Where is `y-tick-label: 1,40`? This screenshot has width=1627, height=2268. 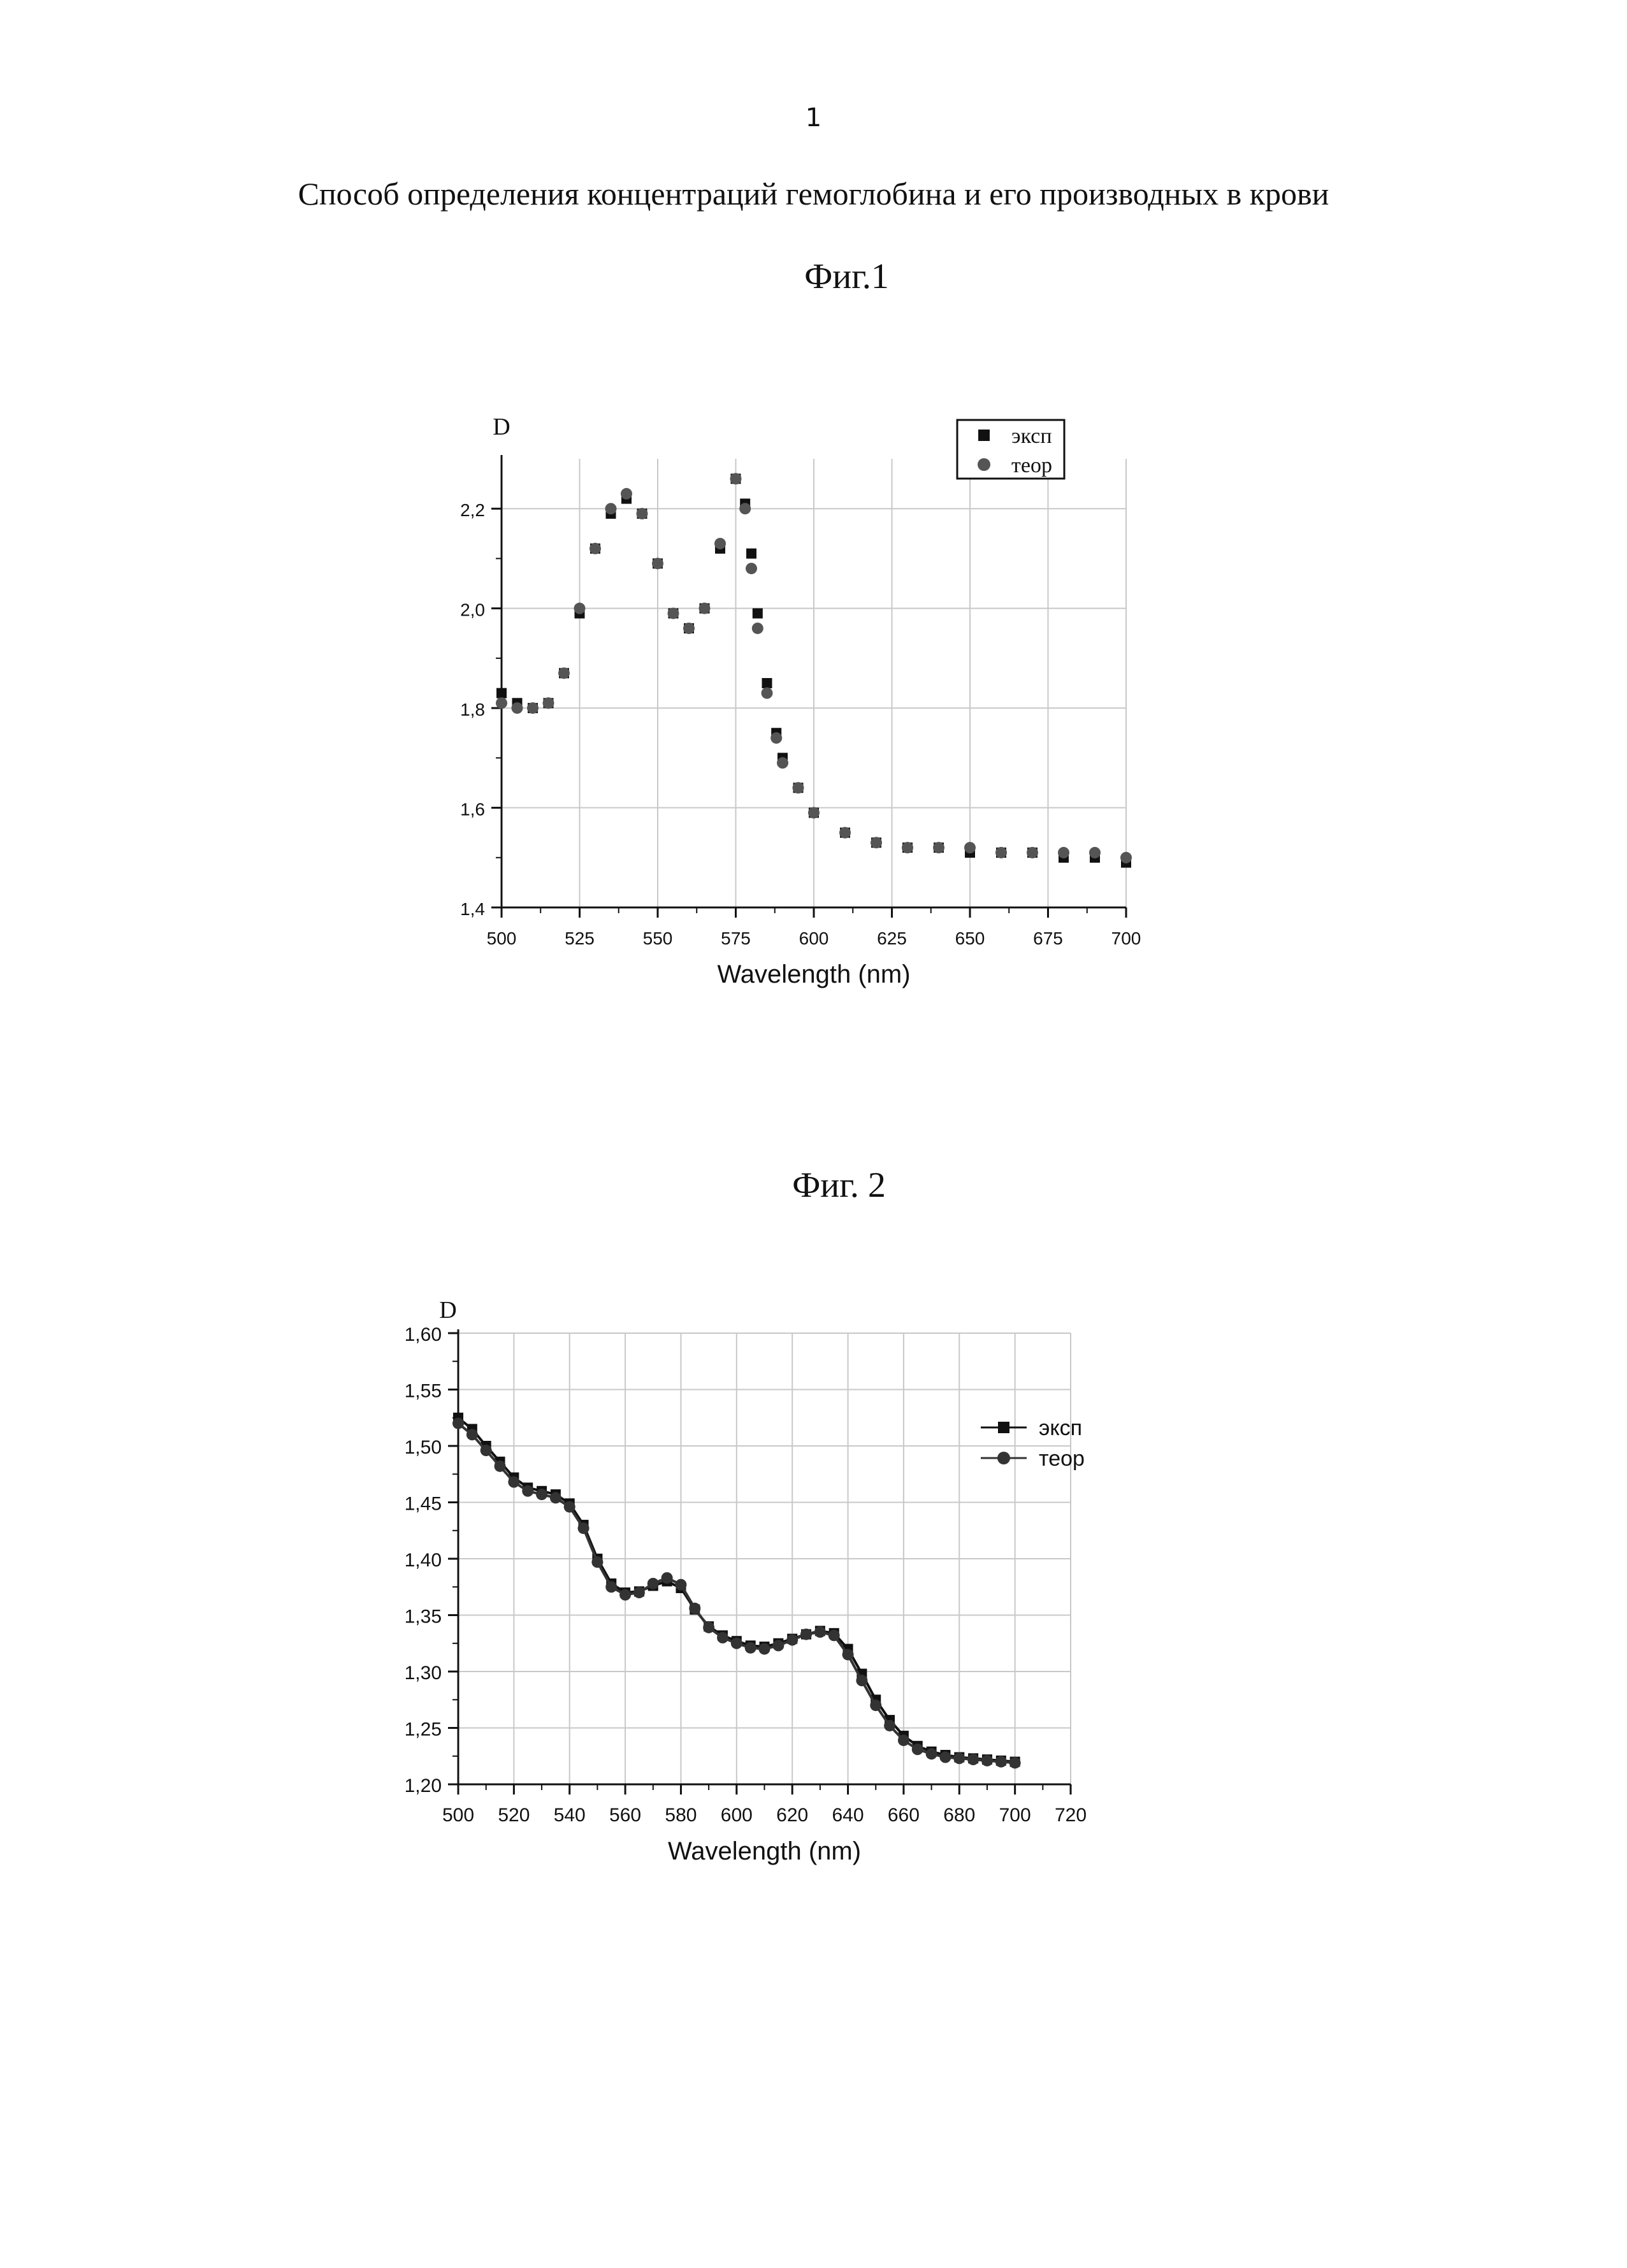
y-tick-label: 1,40 is located at coordinates (423, 1560).